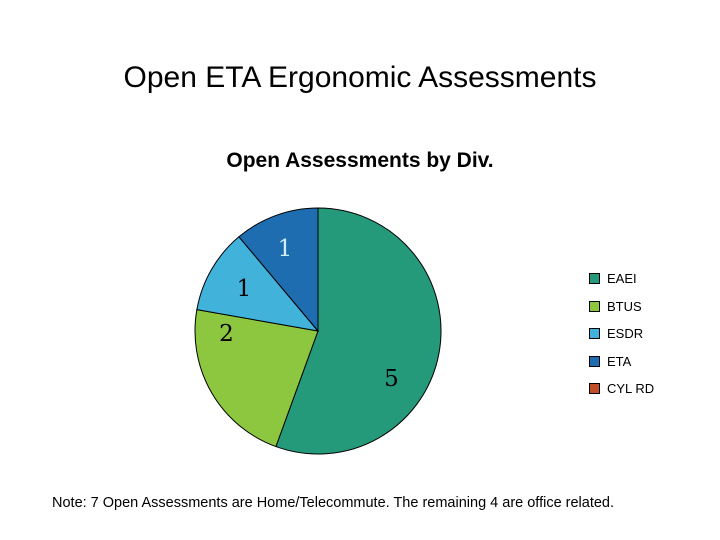 The height and width of the screenshot is (540, 720). What do you see at coordinates (256, 378) in the screenshot?
I see `pie-slice-btus` at bounding box center [256, 378].